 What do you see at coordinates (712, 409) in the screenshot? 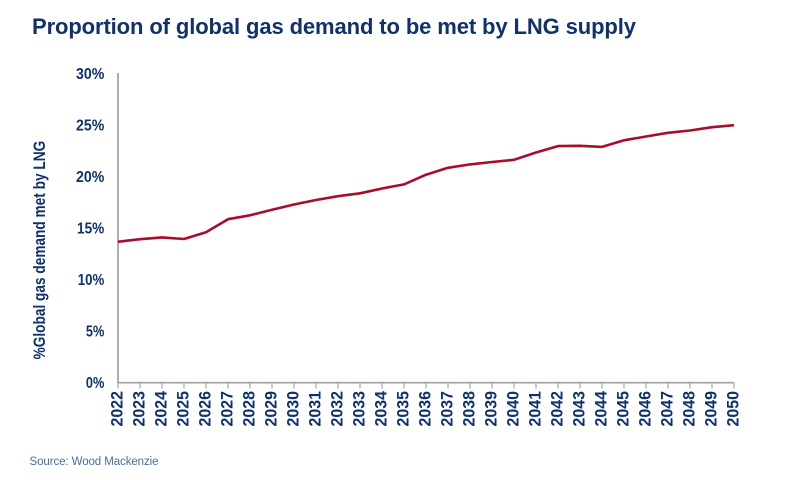
I see `svg-text: 2049` at bounding box center [712, 409].